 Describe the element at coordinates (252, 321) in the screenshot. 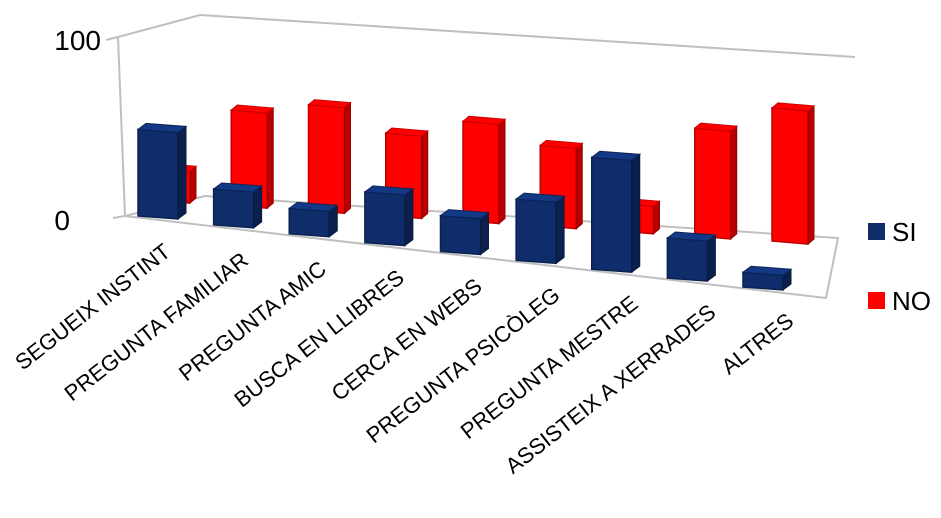

I see `x-axis-category-label: PREGUNTA AMIC` at that location.